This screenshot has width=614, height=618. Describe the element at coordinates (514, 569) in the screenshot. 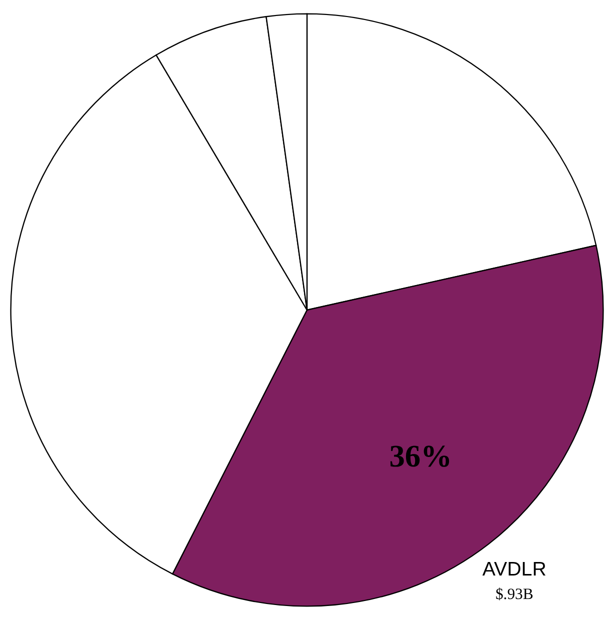

I see `slice-label: AVDLR` at that location.